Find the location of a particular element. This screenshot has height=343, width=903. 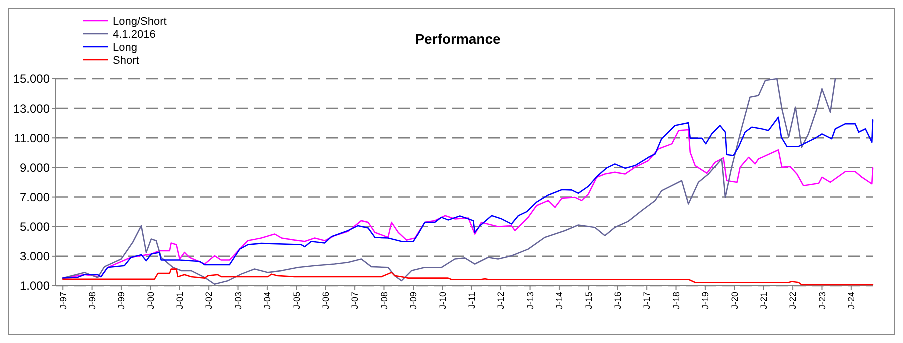

x-tick-label: J-07 is located at coordinates (355, 301).